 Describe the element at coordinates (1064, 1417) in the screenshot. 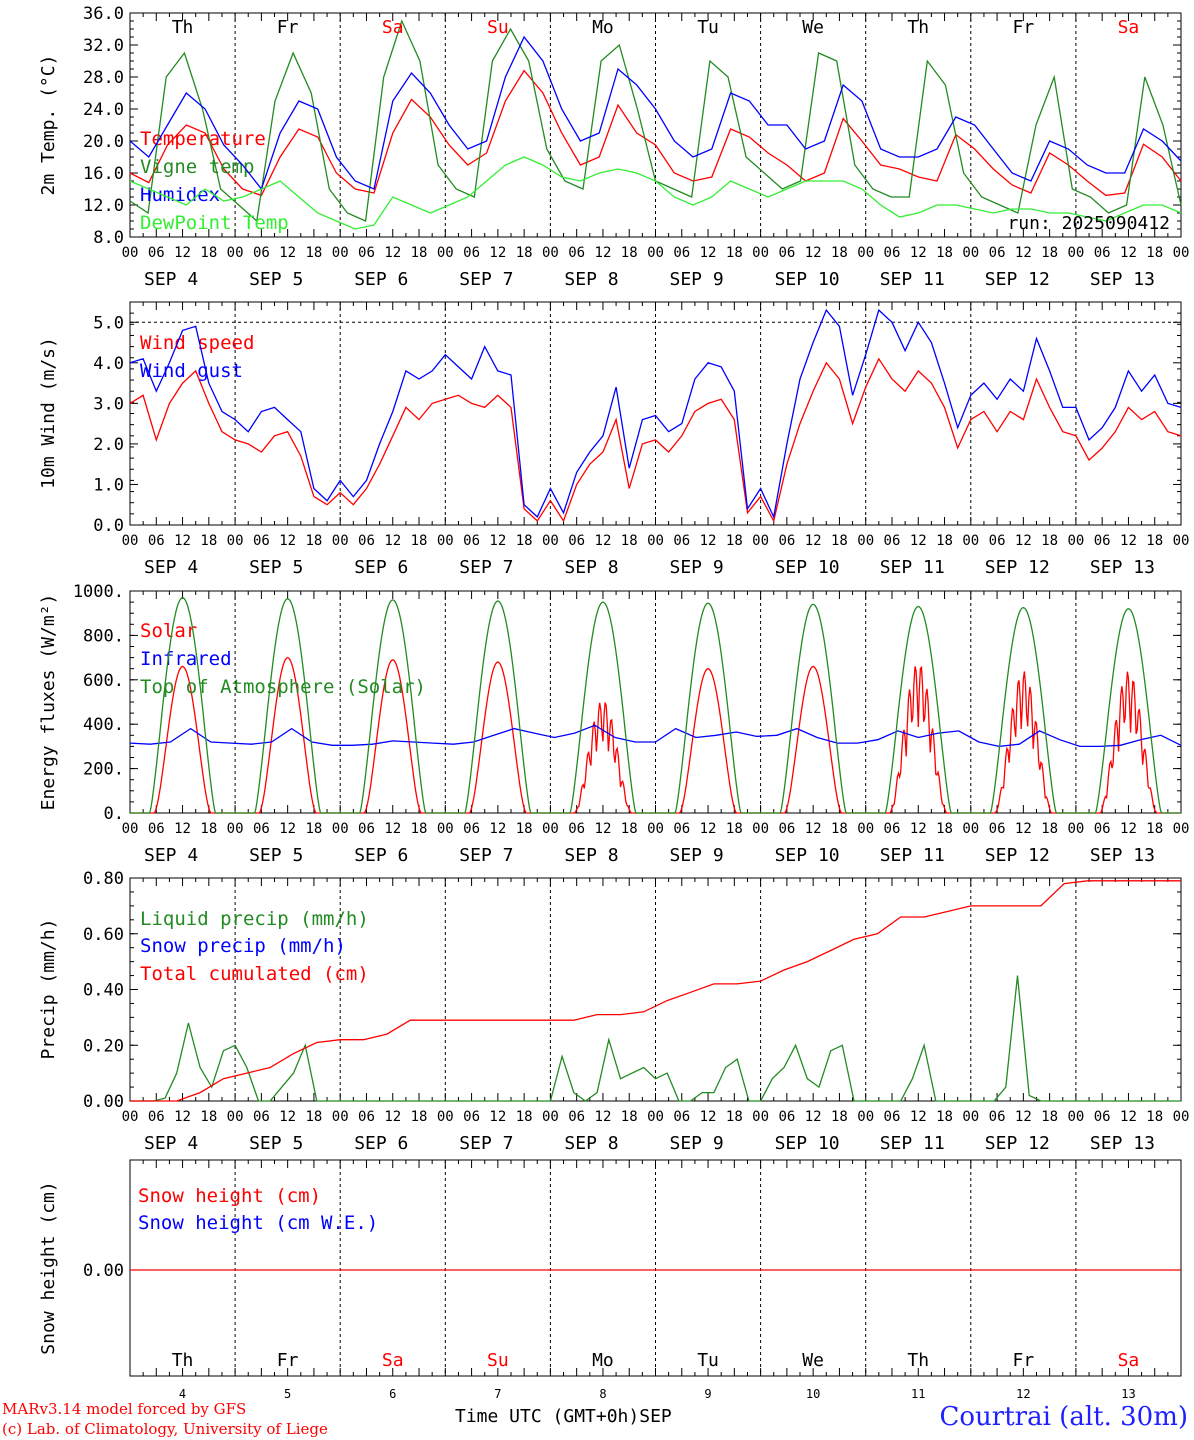

I see `station-name: Courtrai (alt. 30m)` at that location.